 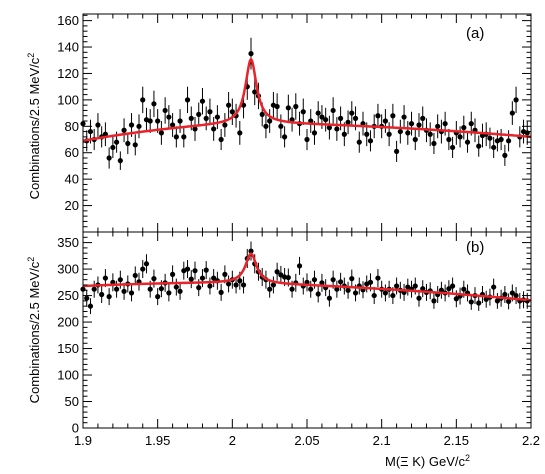 What do you see at coordinates (306, 440) in the screenshot?
I see `panel-b-x-tick-label: 2.05` at bounding box center [306, 440].